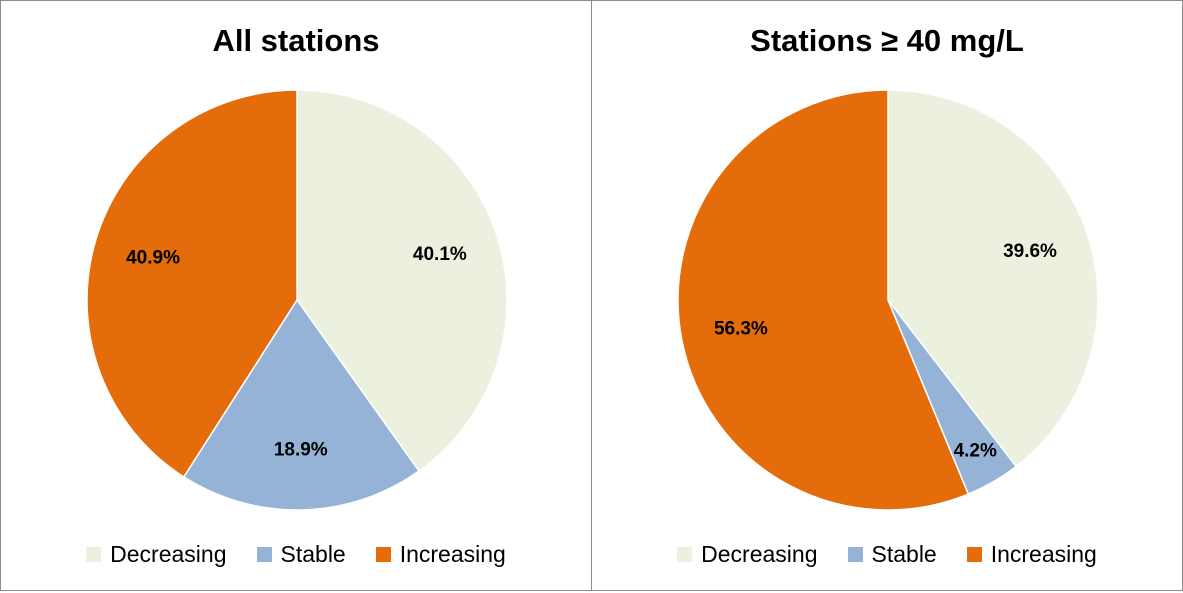 Image resolution: width=1183 pixels, height=593 pixels. I want to click on data-label-increasing: 56.3%, so click(741, 329).